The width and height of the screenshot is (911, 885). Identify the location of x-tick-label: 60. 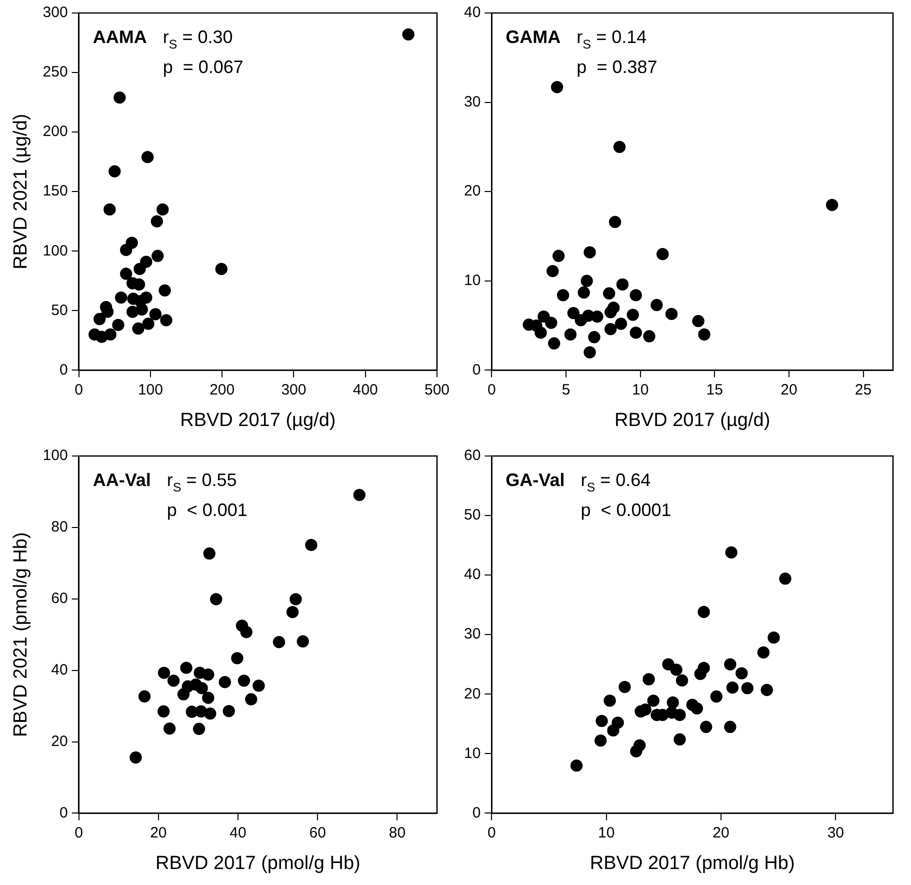
(317, 833).